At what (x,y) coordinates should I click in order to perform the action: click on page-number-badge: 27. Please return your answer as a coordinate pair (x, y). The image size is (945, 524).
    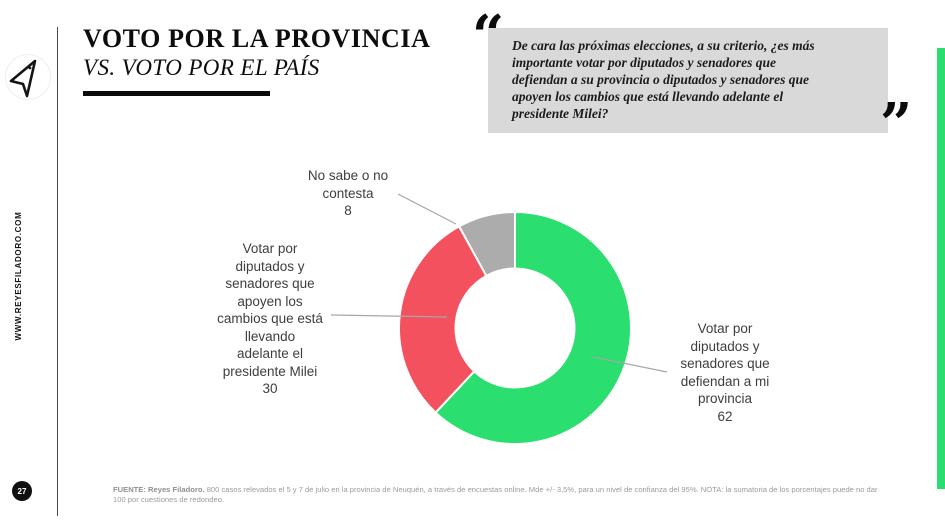
    Looking at the image, I should click on (22, 491).